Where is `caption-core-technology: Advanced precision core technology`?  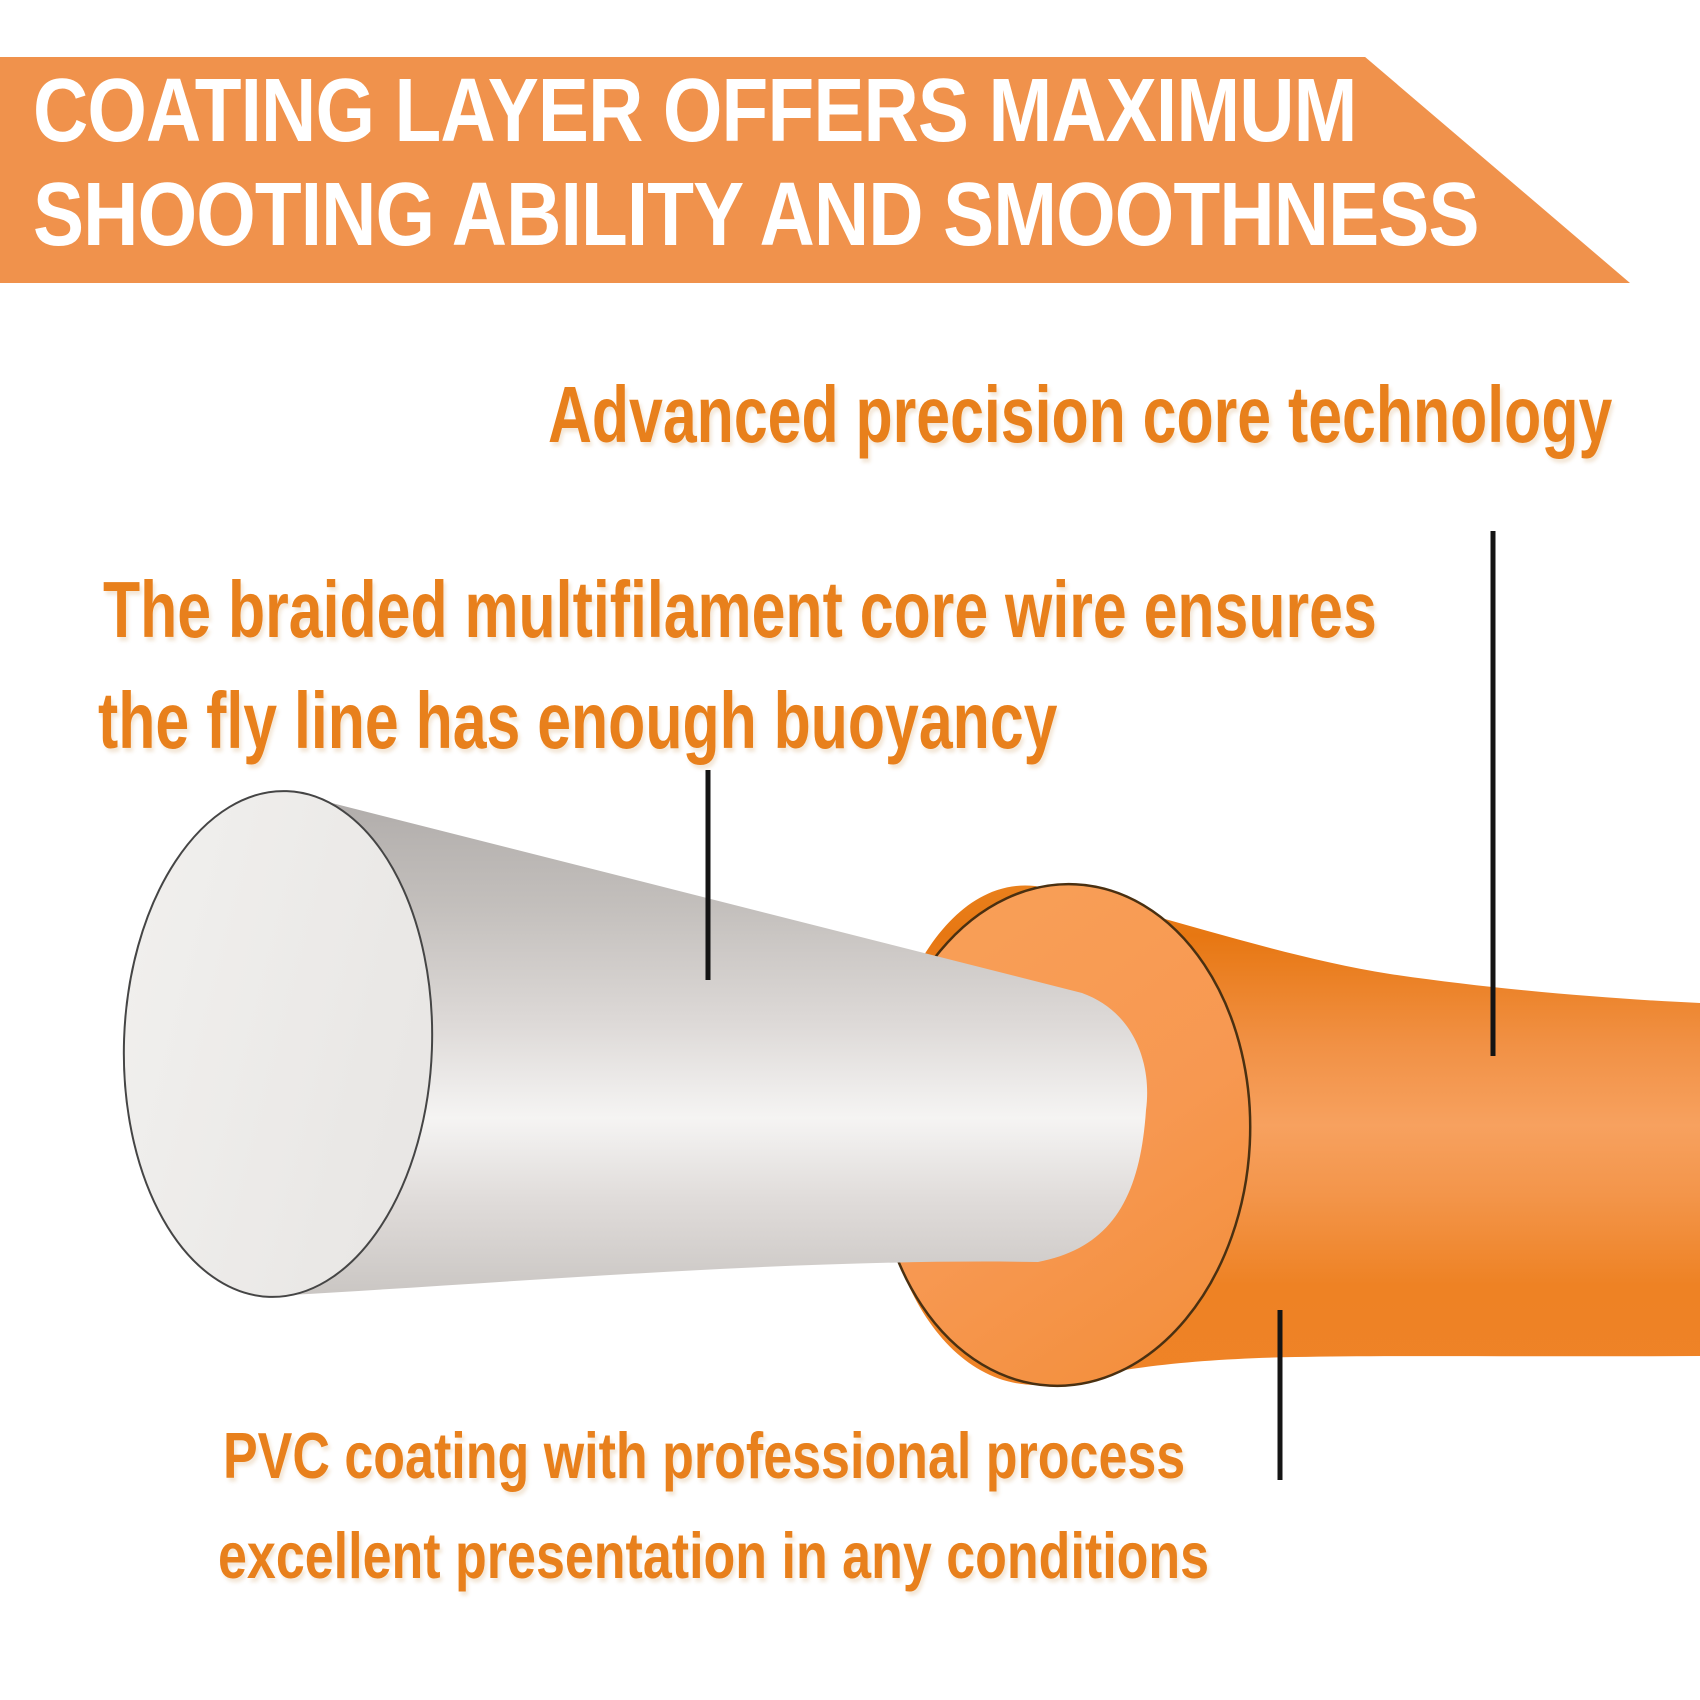 caption-core-technology: Advanced precision core technology is located at coordinates (1080, 414).